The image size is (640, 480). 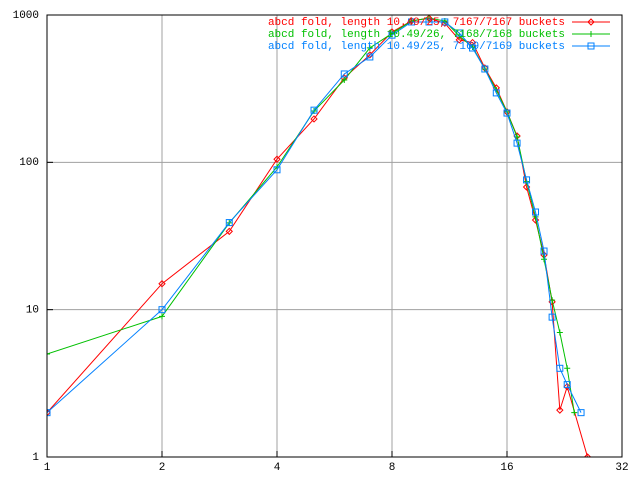 What do you see at coordinates (506, 468) in the screenshot?
I see `x-tick-label: 16` at bounding box center [506, 468].